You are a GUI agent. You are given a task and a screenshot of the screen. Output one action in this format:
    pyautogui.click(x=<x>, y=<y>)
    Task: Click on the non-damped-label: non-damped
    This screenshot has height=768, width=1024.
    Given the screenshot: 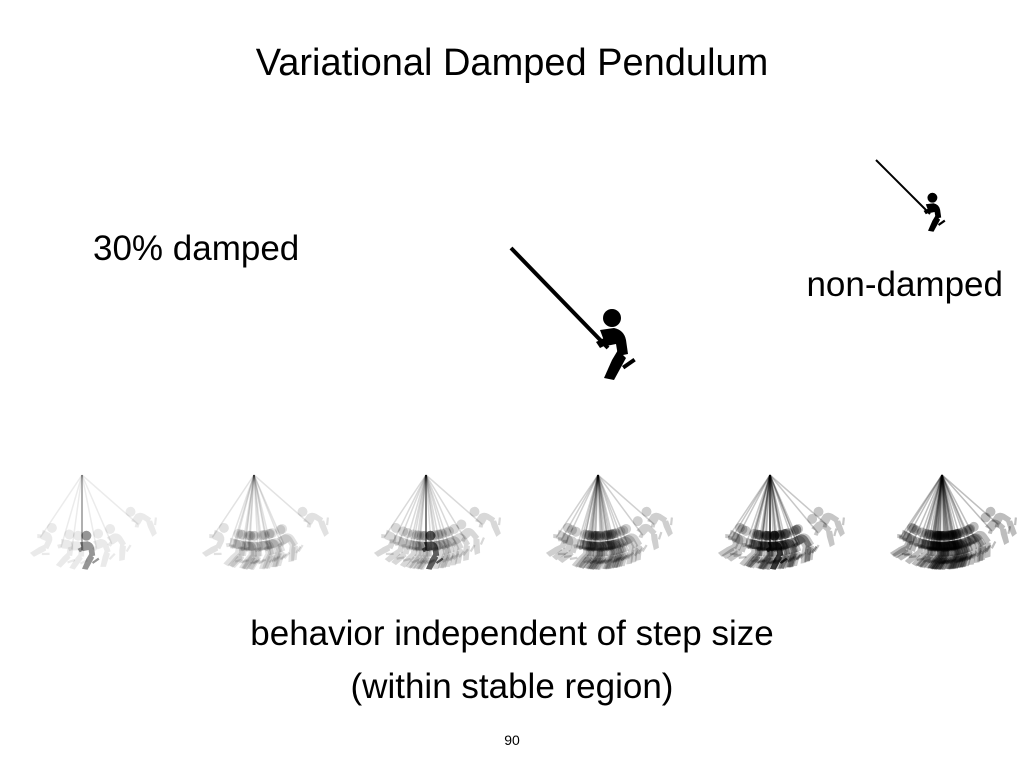 What is the action you would take?
    pyautogui.click(x=904, y=284)
    